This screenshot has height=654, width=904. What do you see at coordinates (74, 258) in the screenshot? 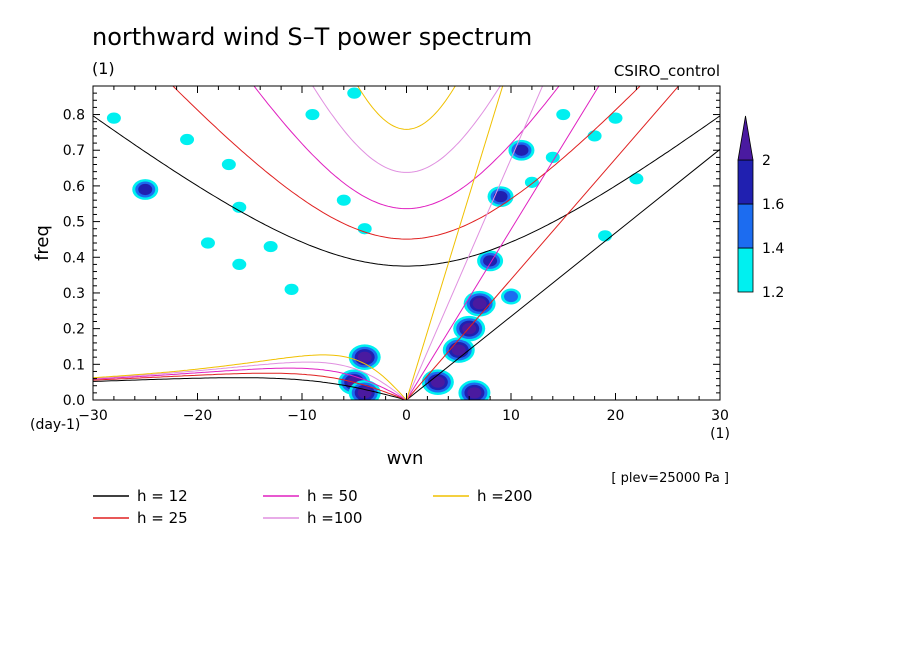
I see `y-tick-label: 0.4` at bounding box center [74, 258].